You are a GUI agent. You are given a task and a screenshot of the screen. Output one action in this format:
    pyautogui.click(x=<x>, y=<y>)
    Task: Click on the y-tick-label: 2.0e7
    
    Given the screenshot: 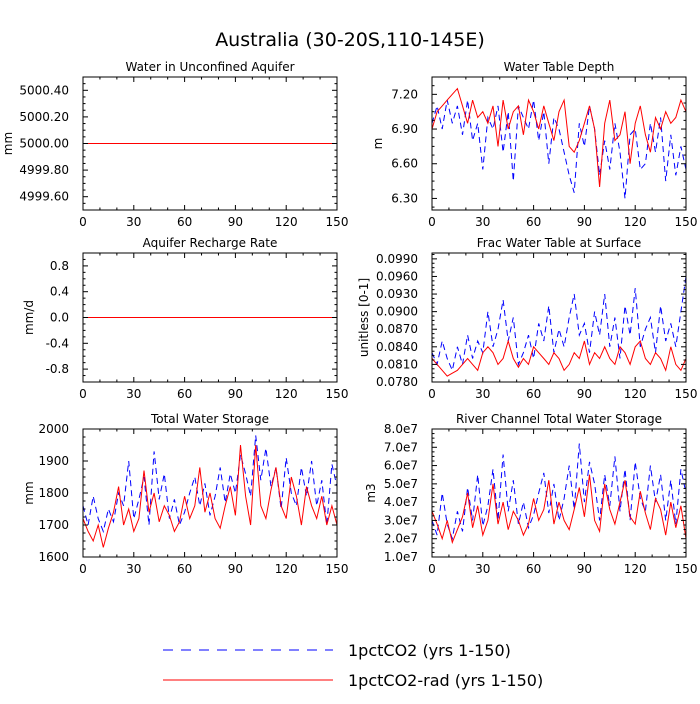 What is the action you would take?
    pyautogui.click(x=401, y=539)
    